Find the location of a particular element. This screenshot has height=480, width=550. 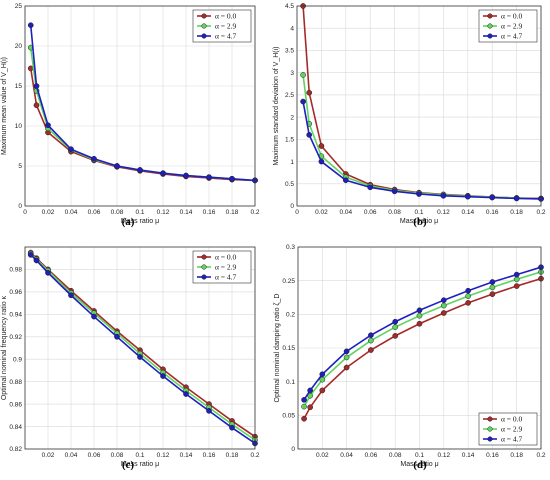

y-tick-label: 2 is located at coordinates (292, 117).